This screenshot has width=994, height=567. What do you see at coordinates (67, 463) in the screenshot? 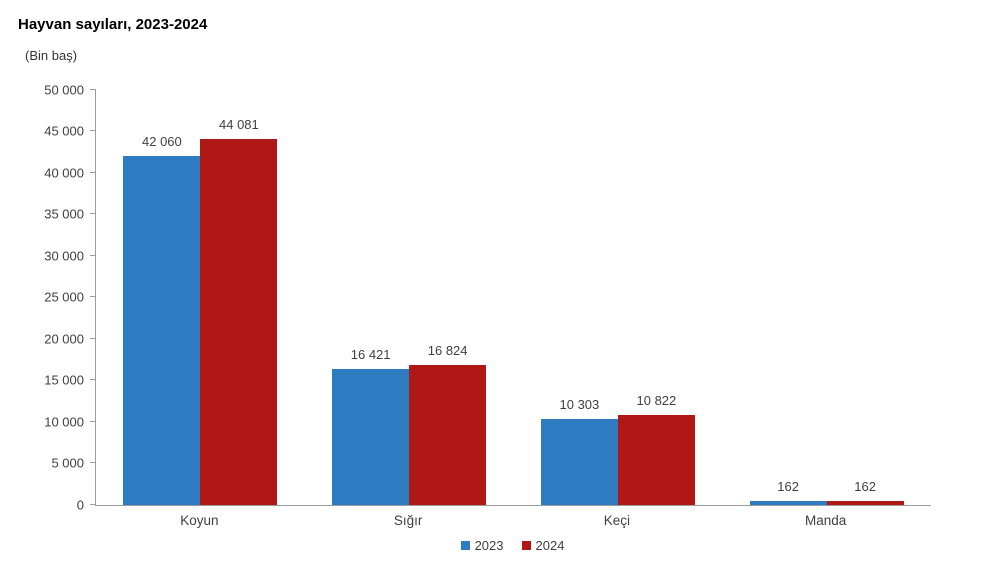
I see `y-axis-tick-label: 5 000` at bounding box center [67, 463].